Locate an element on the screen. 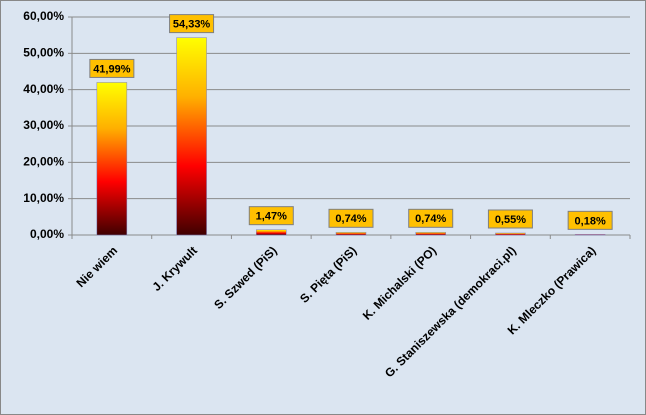 The width and height of the screenshot is (646, 415). value-label: 54,33% is located at coordinates (192, 25).